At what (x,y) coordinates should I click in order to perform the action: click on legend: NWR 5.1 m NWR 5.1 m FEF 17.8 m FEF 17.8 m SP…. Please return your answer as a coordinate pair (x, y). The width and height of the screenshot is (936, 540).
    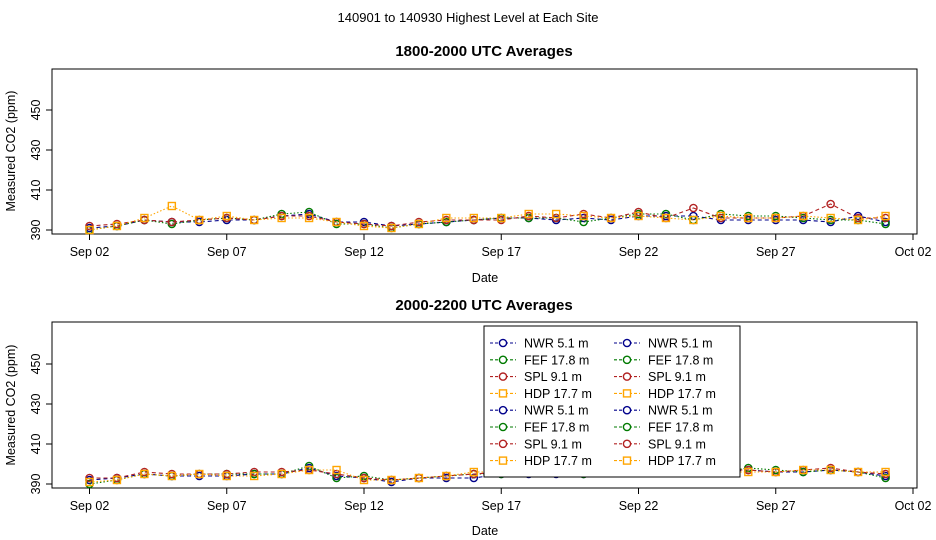
    Looking at the image, I should click on (612, 401).